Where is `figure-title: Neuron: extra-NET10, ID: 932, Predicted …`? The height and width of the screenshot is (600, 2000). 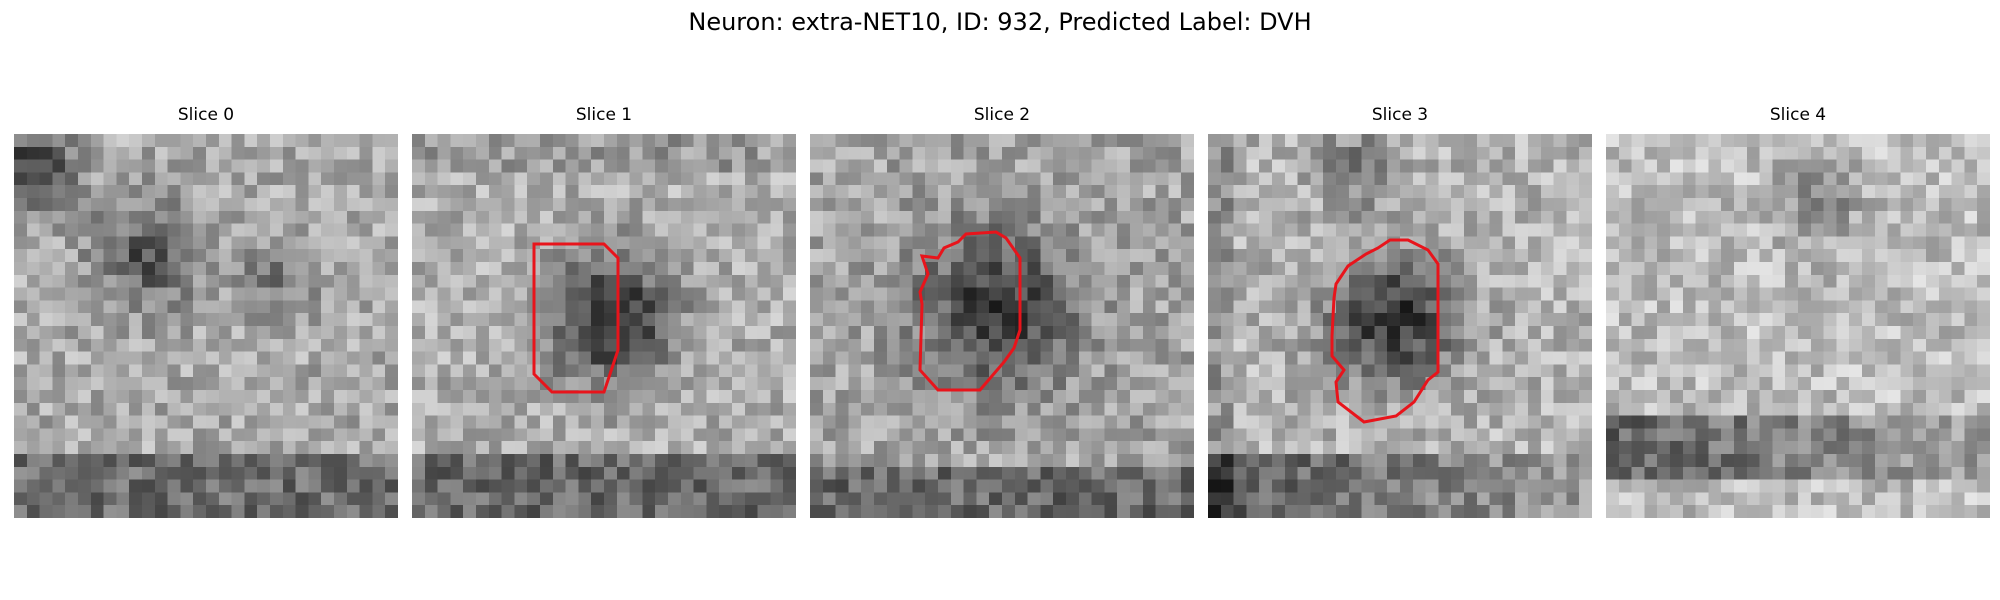
figure-title: Neuron: extra-NET10, ID: 932, Predicted … is located at coordinates (1000, 22).